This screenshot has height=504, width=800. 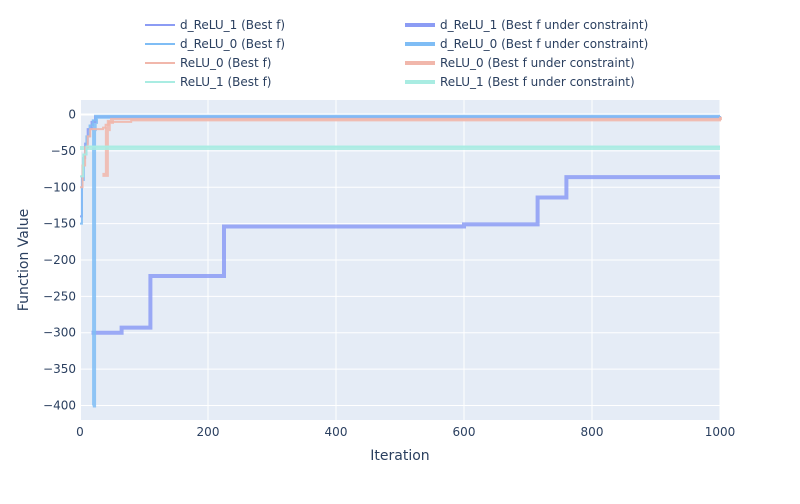 I want to click on x-tick-label: 600, so click(x=464, y=432).